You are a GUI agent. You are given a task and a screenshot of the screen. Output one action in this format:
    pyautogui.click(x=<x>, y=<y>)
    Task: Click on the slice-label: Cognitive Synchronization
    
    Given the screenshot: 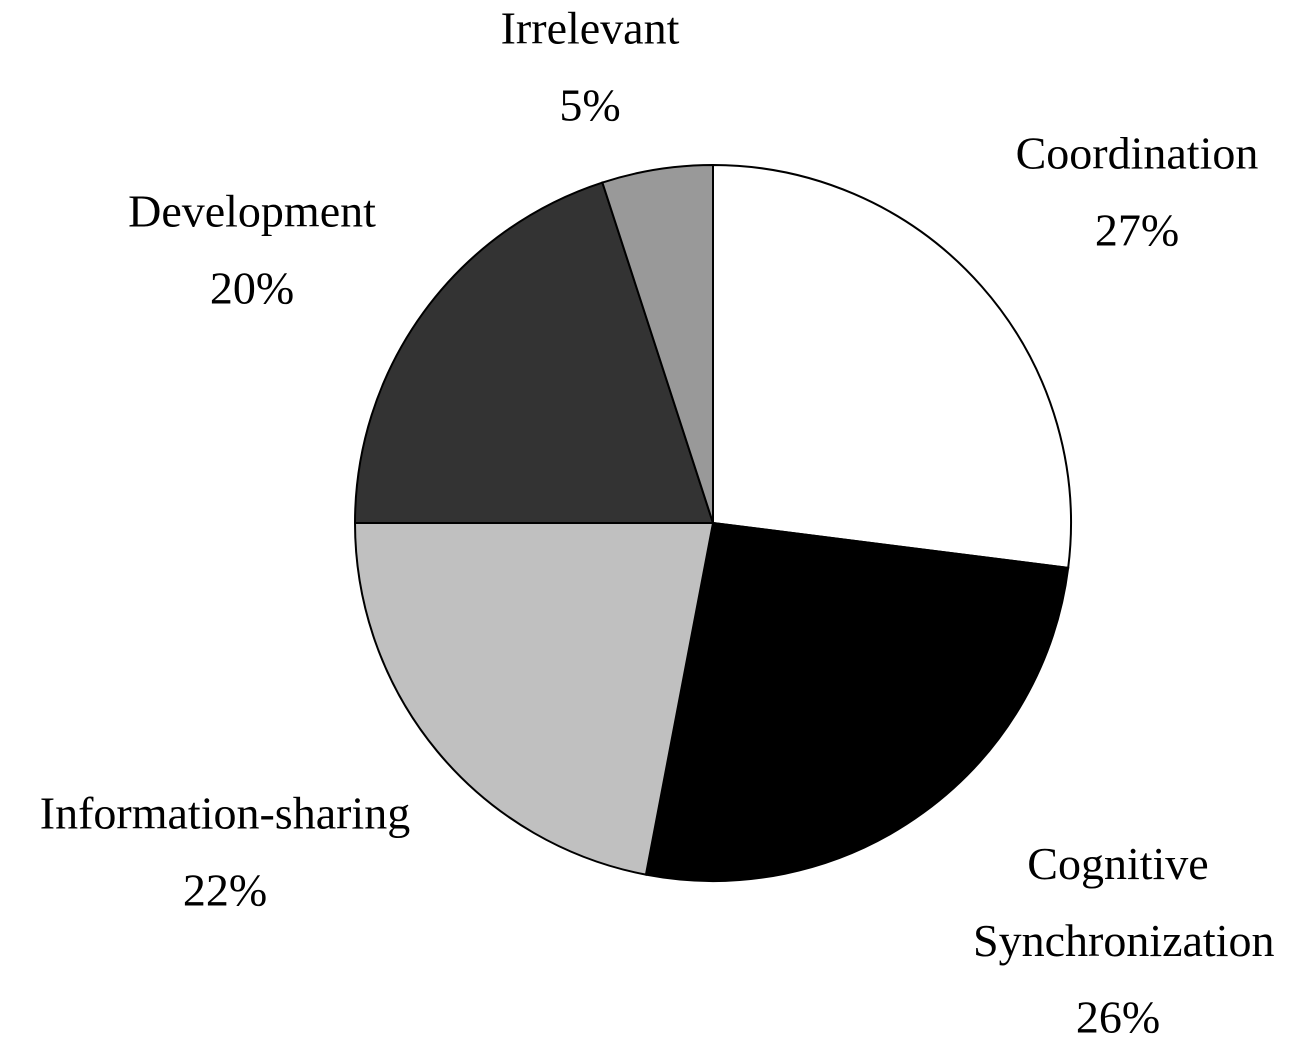 What is the action you would take?
    pyautogui.click(x=1118, y=902)
    